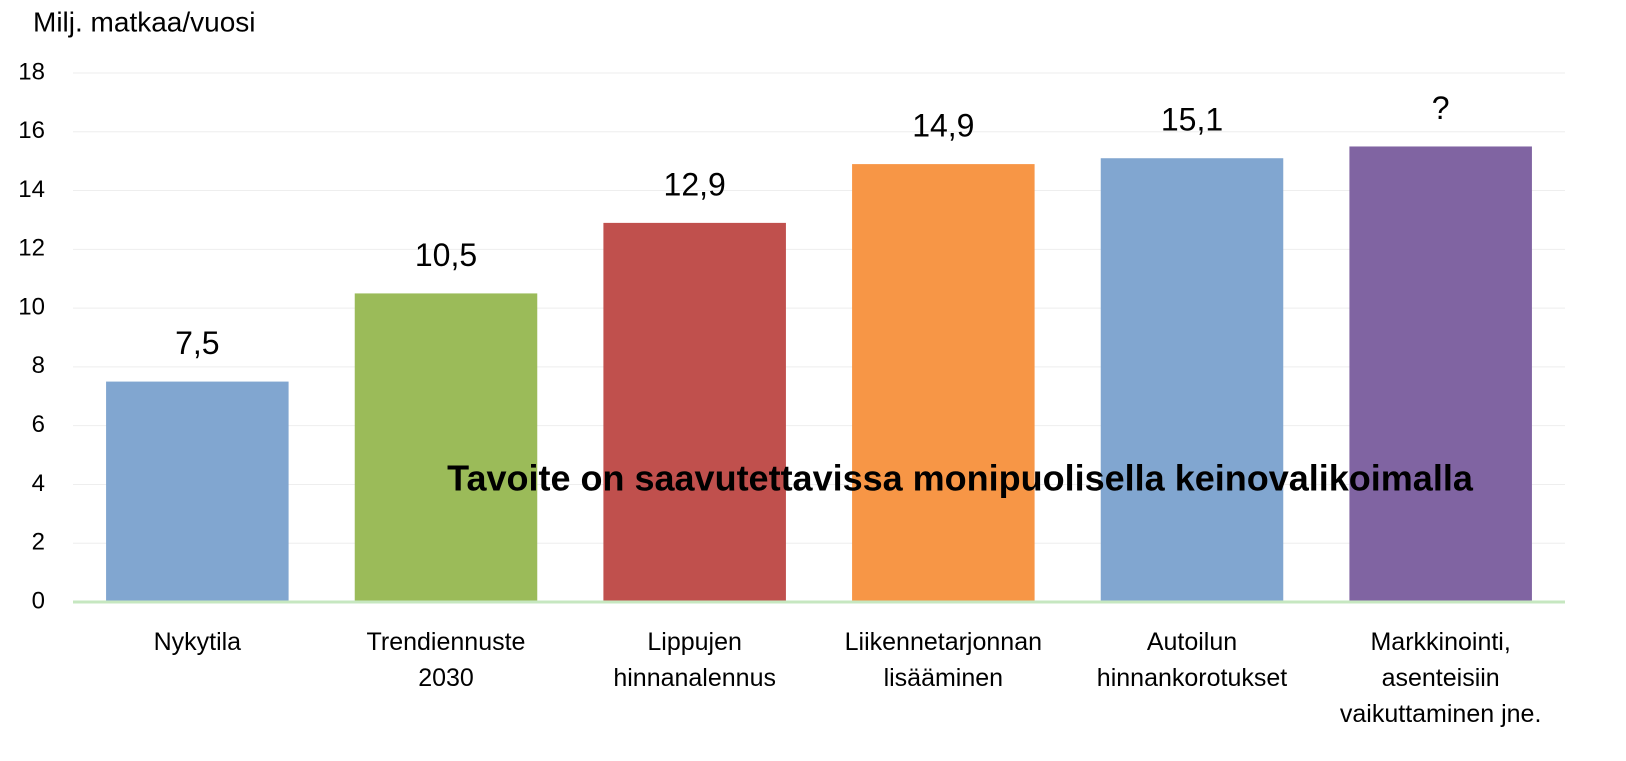 The width and height of the screenshot is (1626, 761). I want to click on x-tick-label: Autoilun hinnankorotukset, so click(1192, 660).